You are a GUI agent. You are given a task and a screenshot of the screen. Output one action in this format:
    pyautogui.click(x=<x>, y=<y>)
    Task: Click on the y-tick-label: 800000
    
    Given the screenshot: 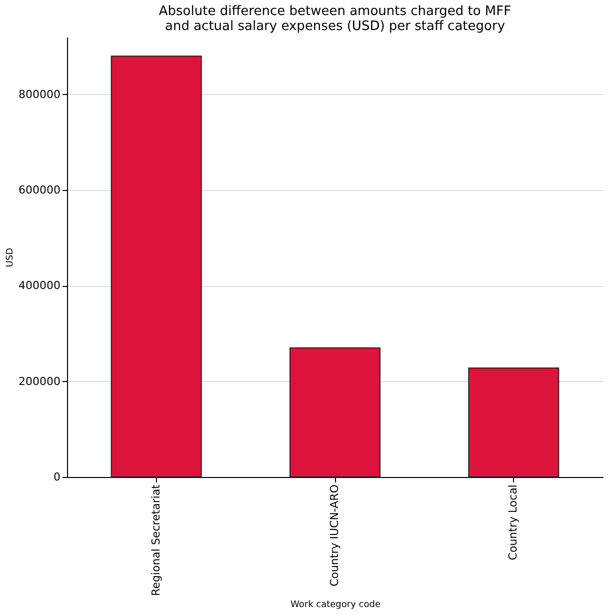 What is the action you would take?
    pyautogui.click(x=39, y=94)
    